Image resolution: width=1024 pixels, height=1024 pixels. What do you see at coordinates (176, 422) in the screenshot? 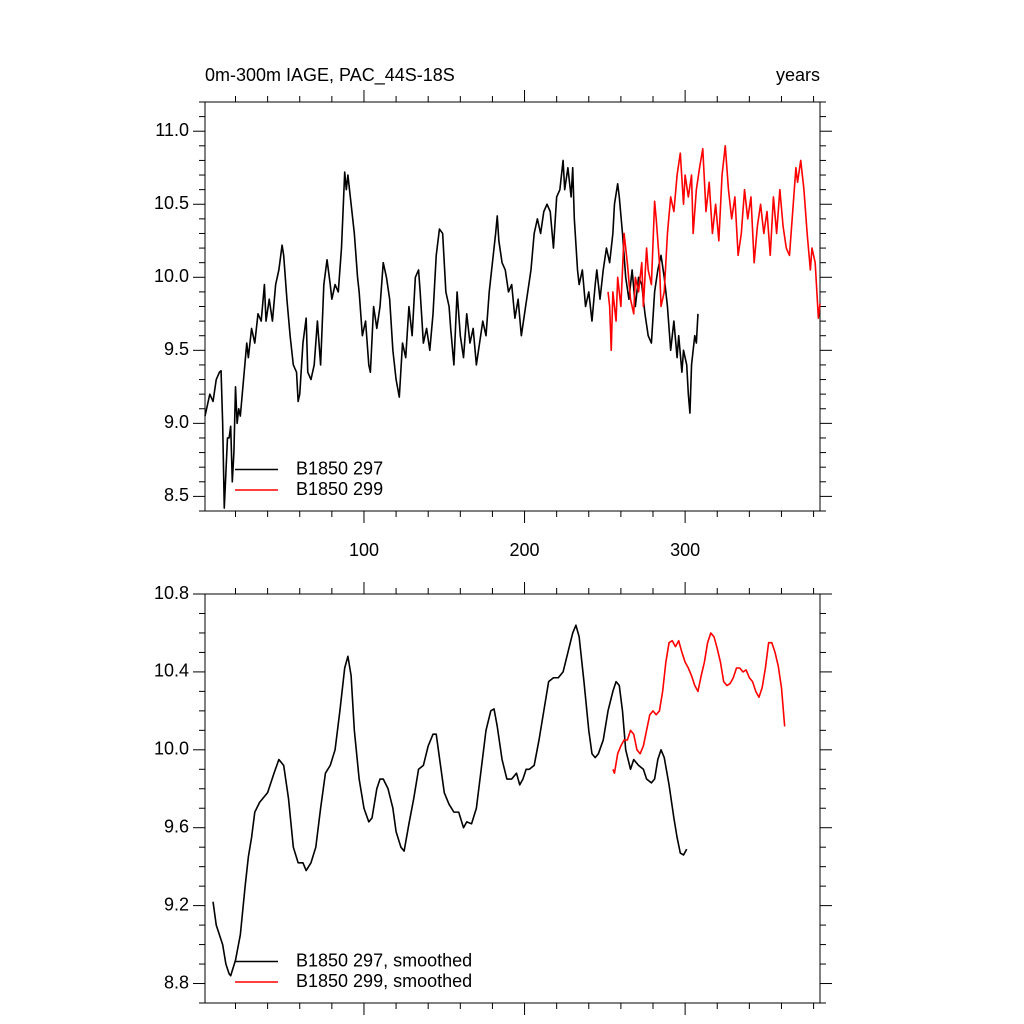
I see `y-tick-label: 9.0` at bounding box center [176, 422].